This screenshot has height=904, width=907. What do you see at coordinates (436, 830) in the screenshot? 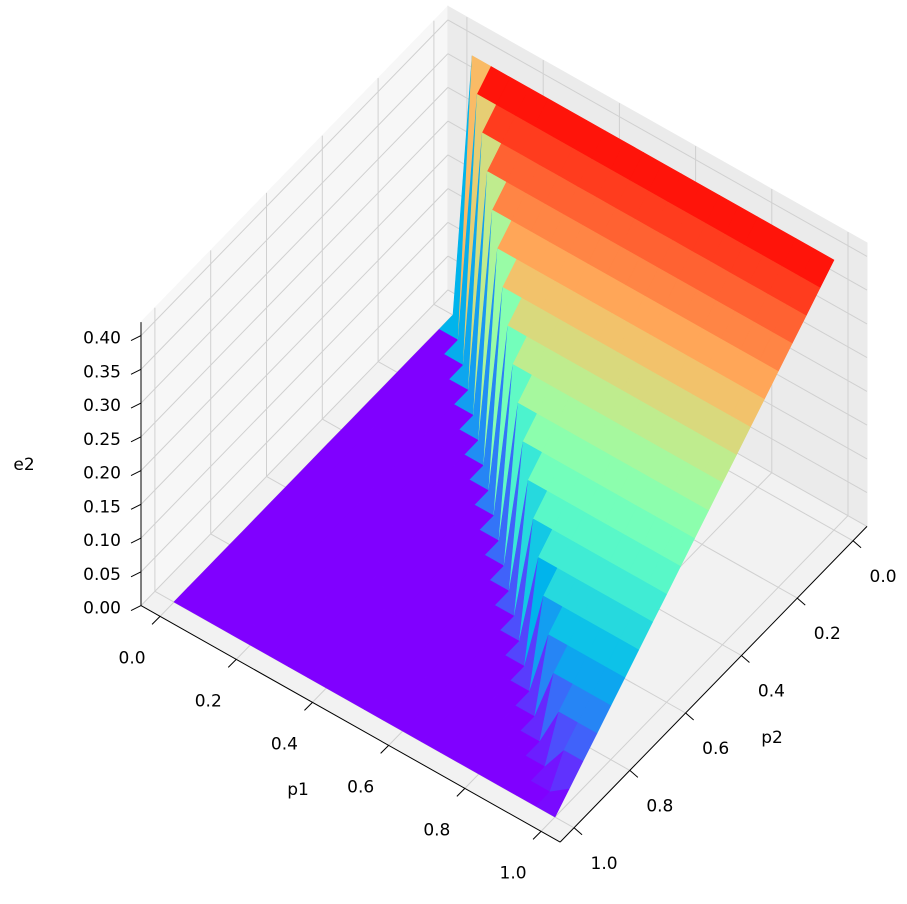
I see `x-tick-label: 0.8` at bounding box center [436, 830].